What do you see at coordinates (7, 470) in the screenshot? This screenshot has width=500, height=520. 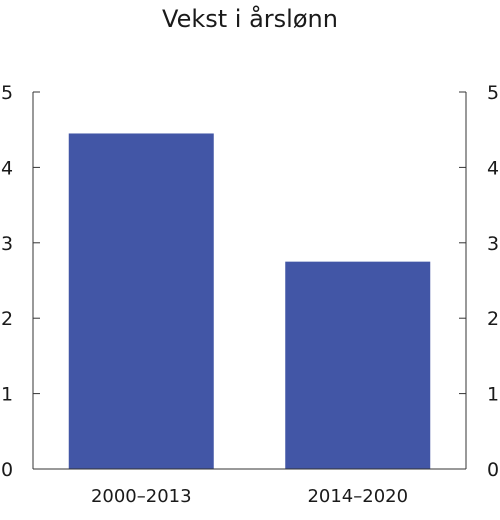 I see `y-tick-label-left: 0` at bounding box center [7, 470].